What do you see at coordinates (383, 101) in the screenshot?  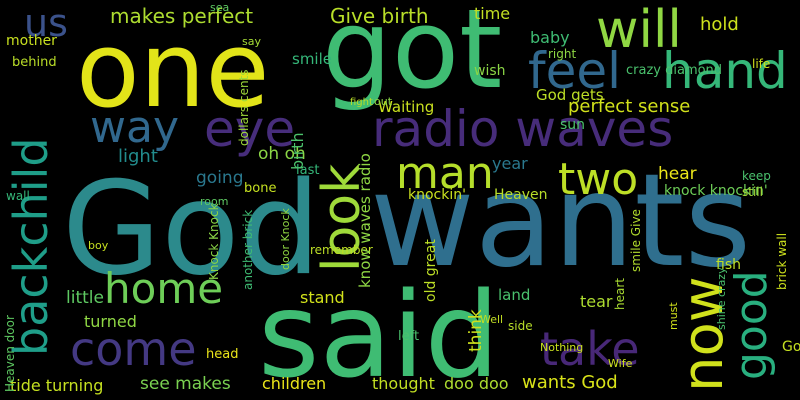 I see `word-out: out` at bounding box center [383, 101].